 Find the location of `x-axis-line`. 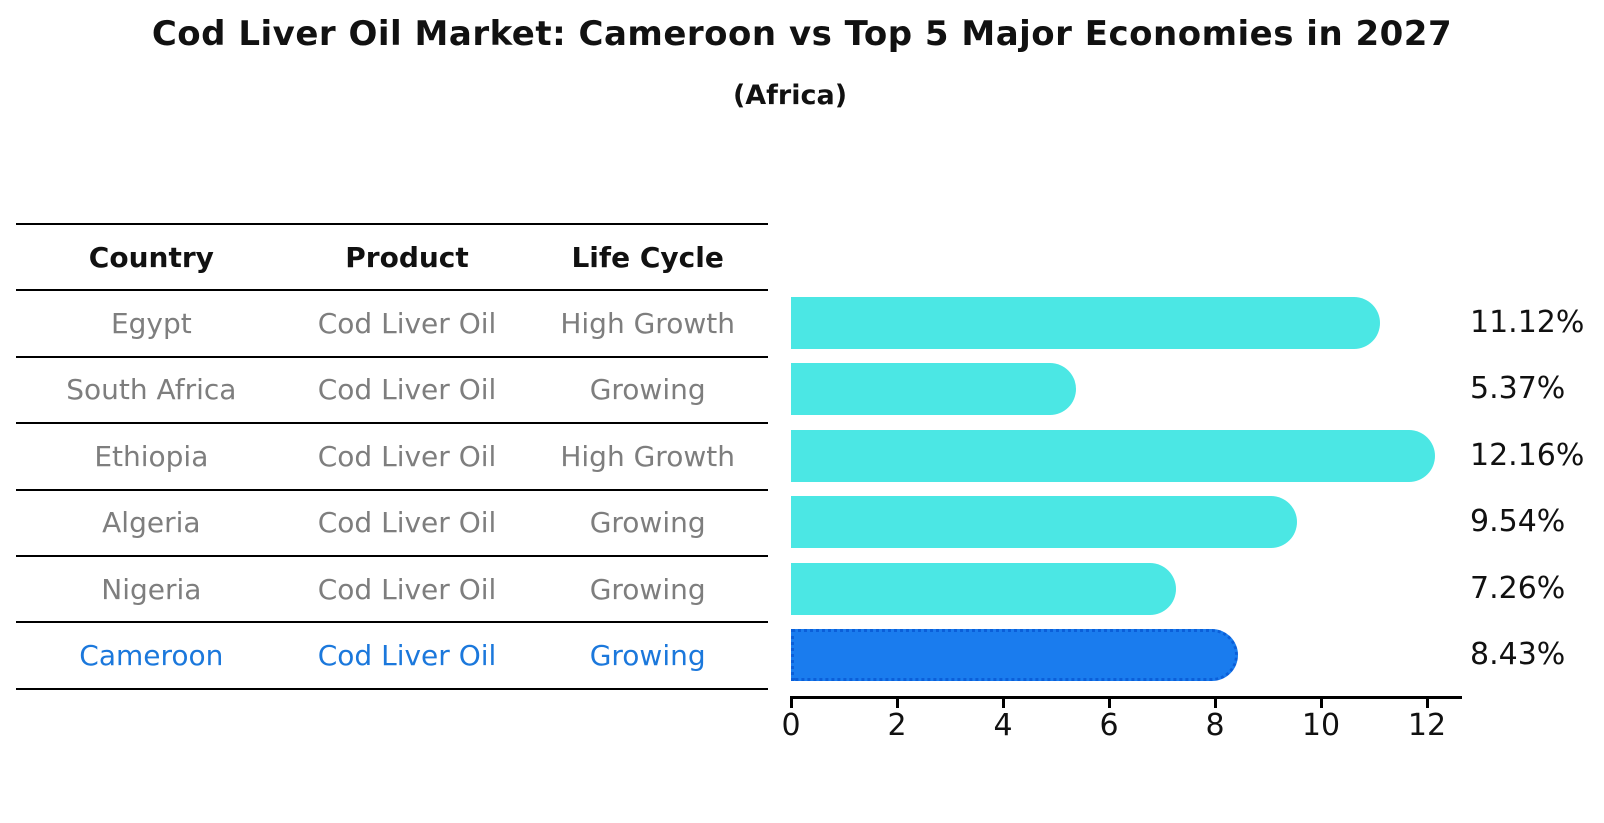

x-axis-line is located at coordinates (1126, 697).